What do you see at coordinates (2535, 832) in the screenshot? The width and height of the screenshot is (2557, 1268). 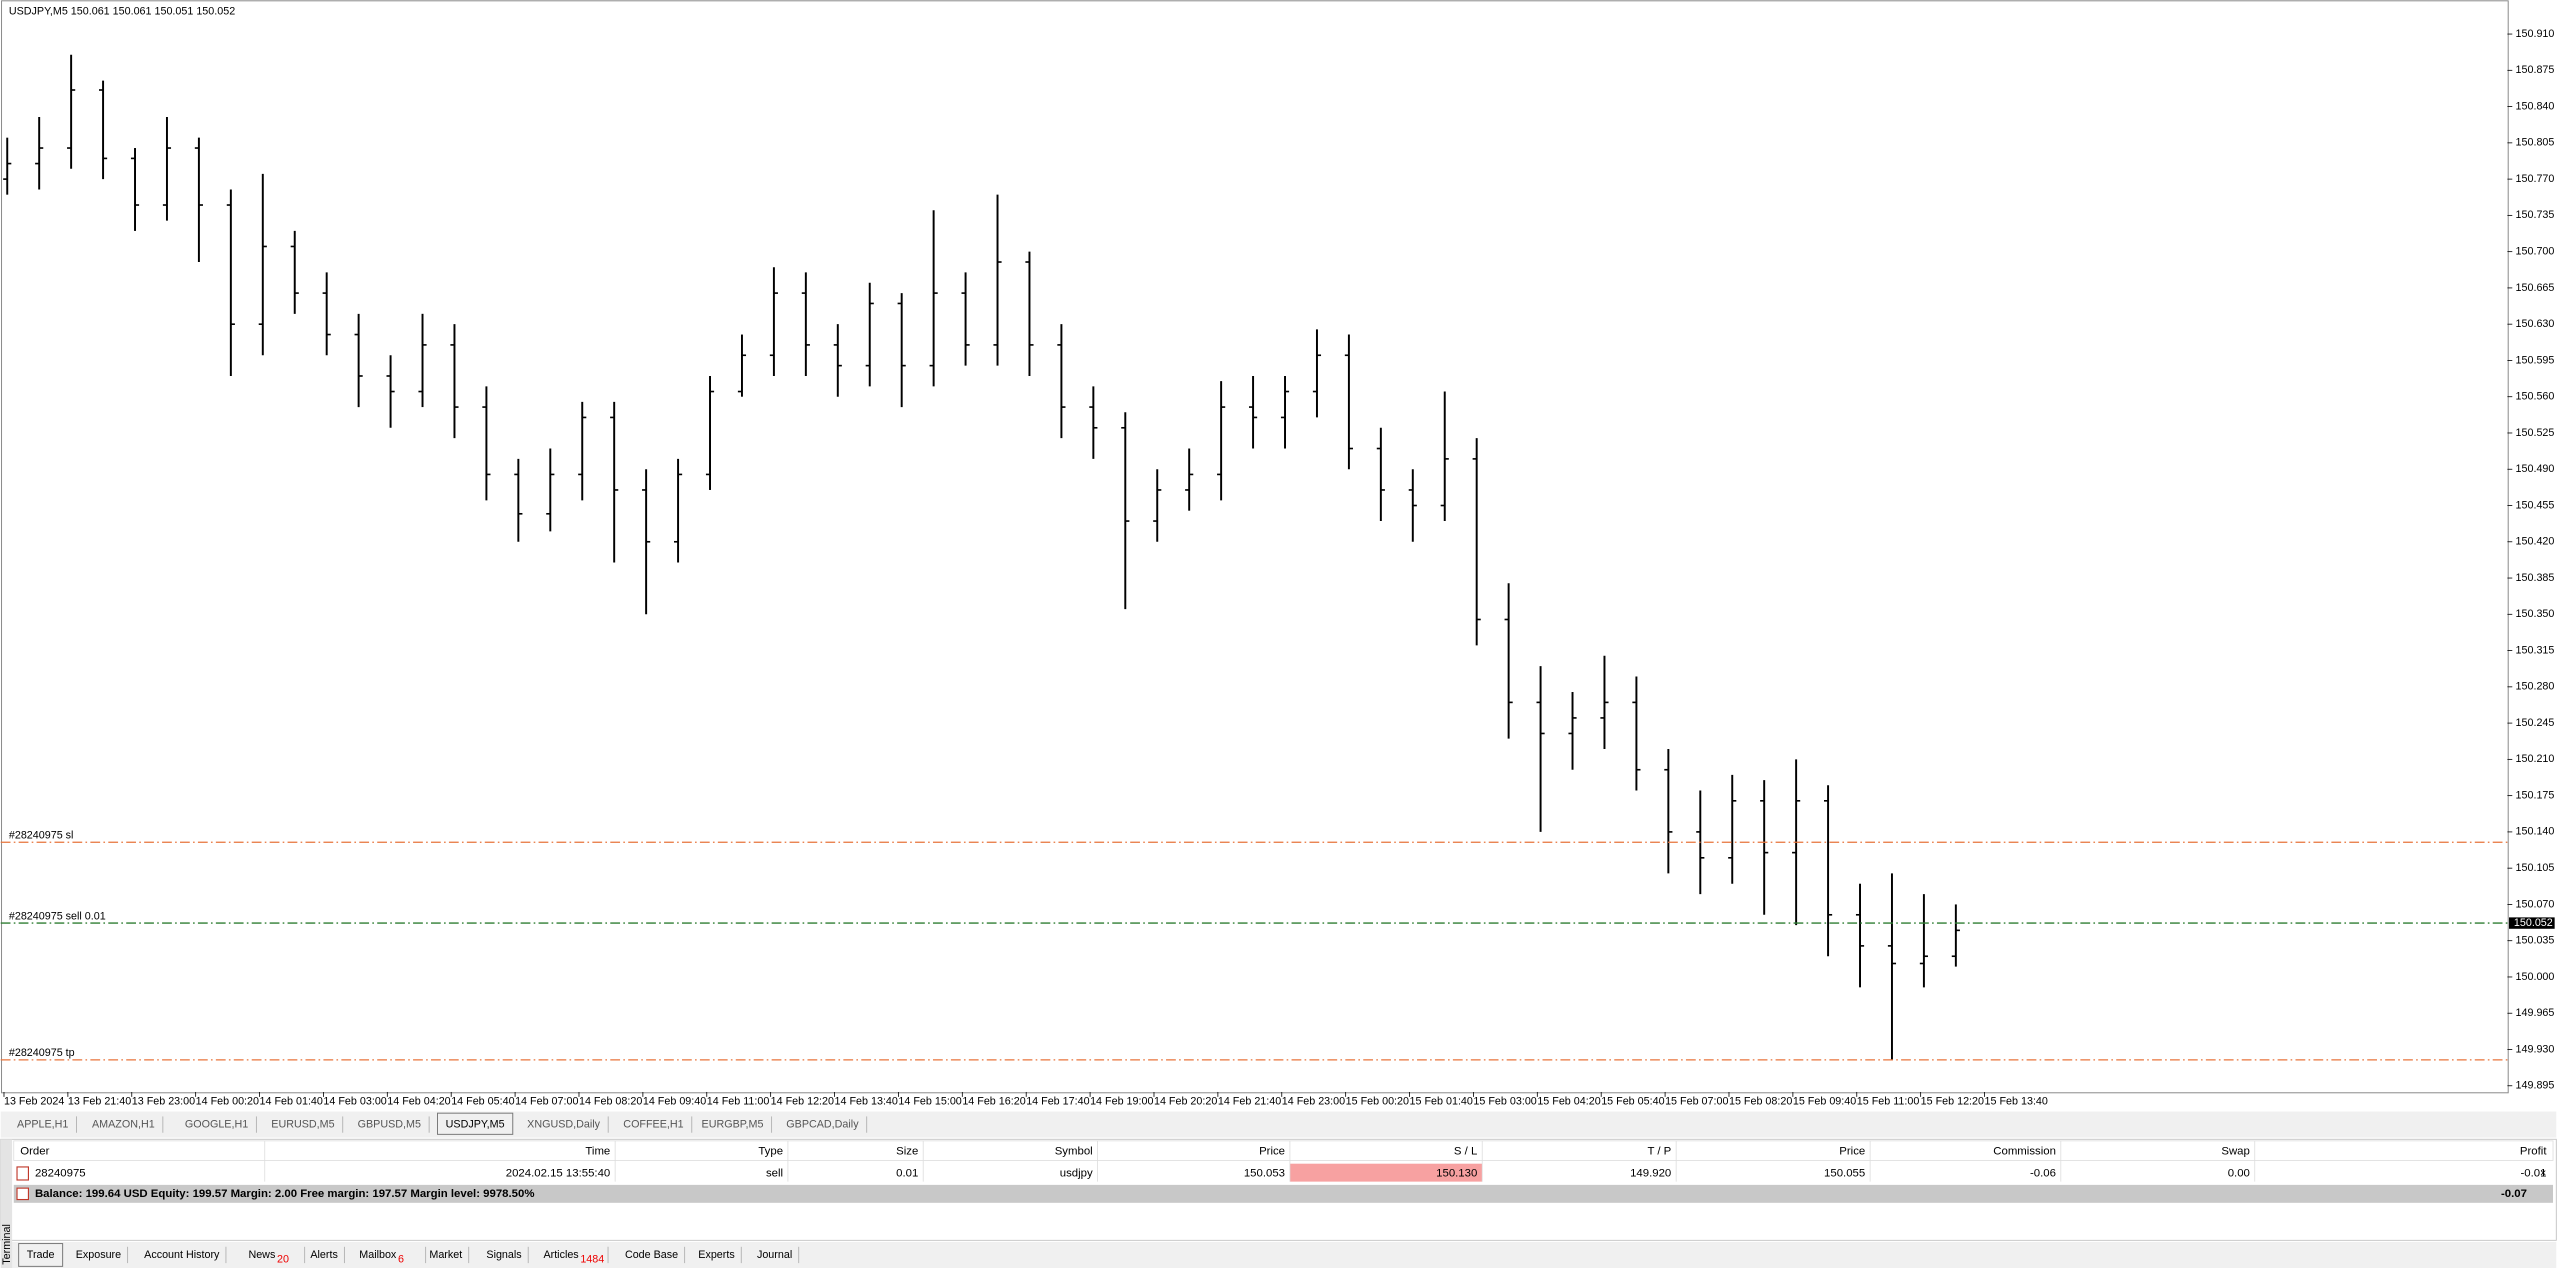 I see `y-tick-label: 150.140` at bounding box center [2535, 832].